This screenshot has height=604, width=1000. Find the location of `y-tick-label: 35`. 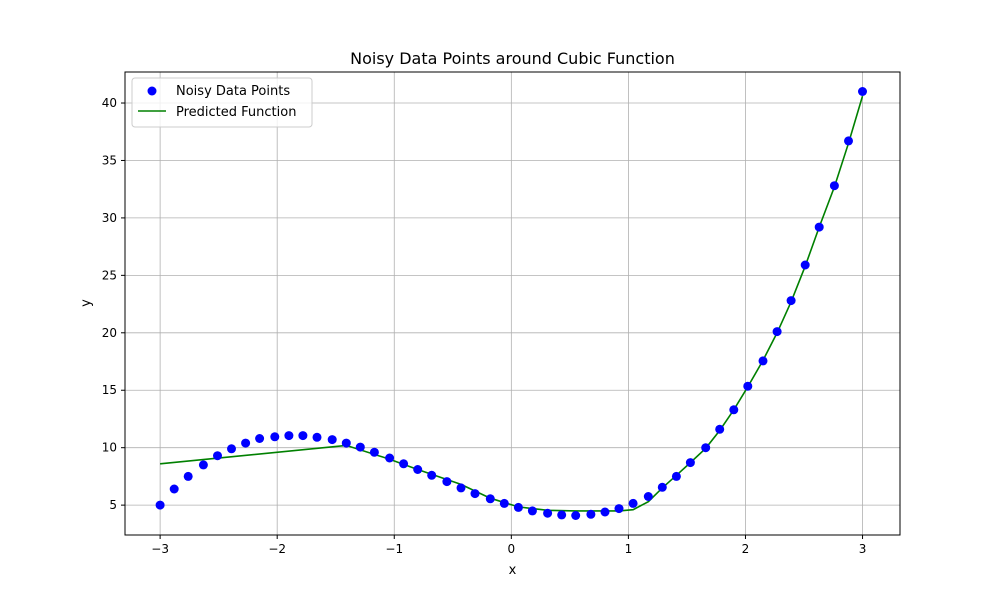

y-tick-label: 35 is located at coordinates (109, 160).